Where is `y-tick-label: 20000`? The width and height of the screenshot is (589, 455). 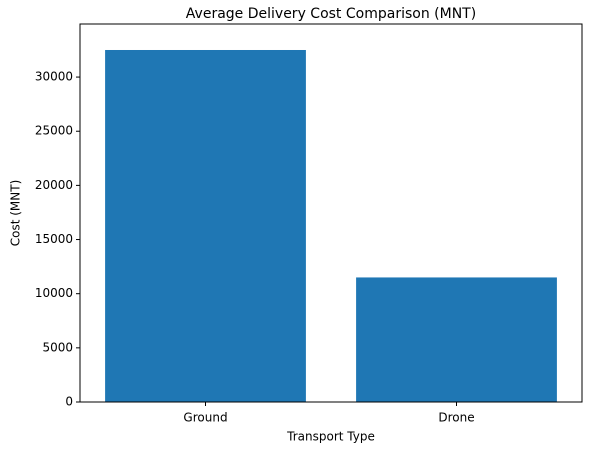 y-tick-label: 20000 is located at coordinates (54, 185).